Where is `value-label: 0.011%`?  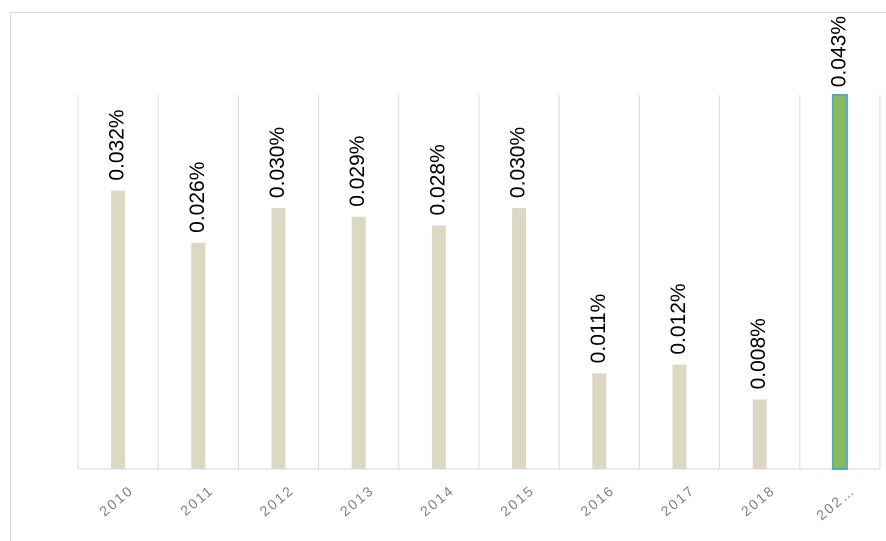 value-label: 0.011% is located at coordinates (598, 329).